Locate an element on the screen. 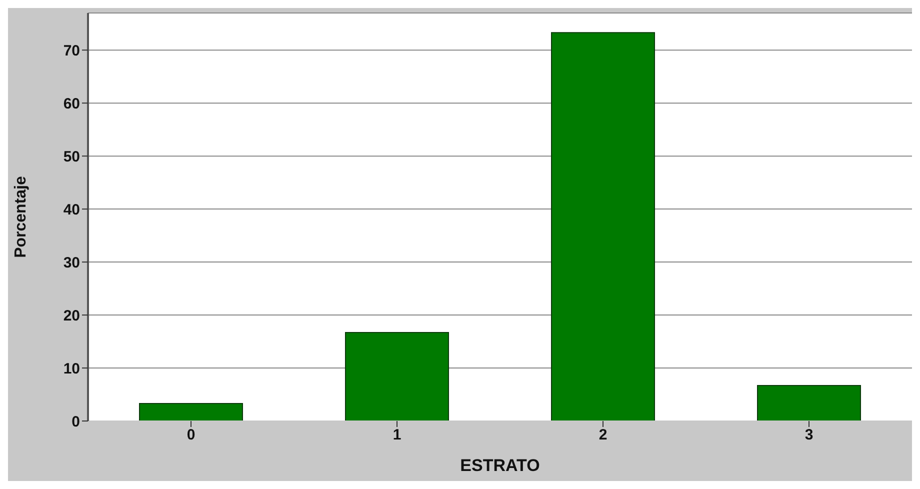 This screenshot has width=920, height=489. y-tick-label: 40 is located at coordinates (71, 209).